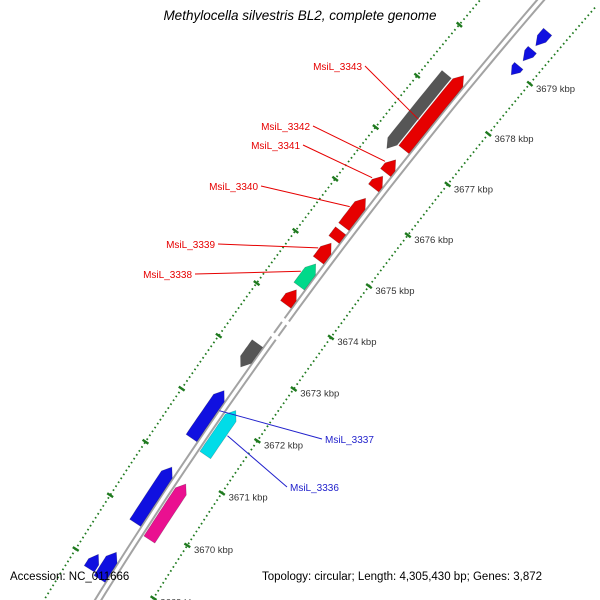  What do you see at coordinates (349, 440) in the screenshot?
I see `gene-label-MsiL_3337: MsiL_3337` at bounding box center [349, 440].